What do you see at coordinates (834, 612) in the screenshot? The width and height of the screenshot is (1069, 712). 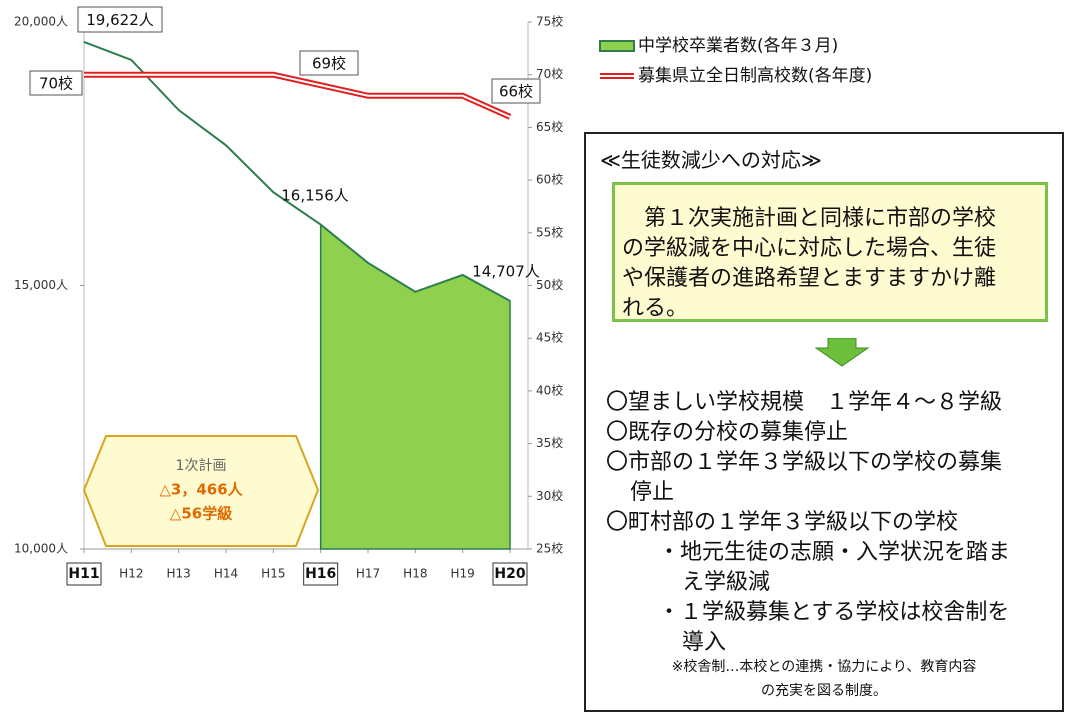 I see `sub-item: ・１学級募集とする学校は校舎制を` at bounding box center [834, 612].